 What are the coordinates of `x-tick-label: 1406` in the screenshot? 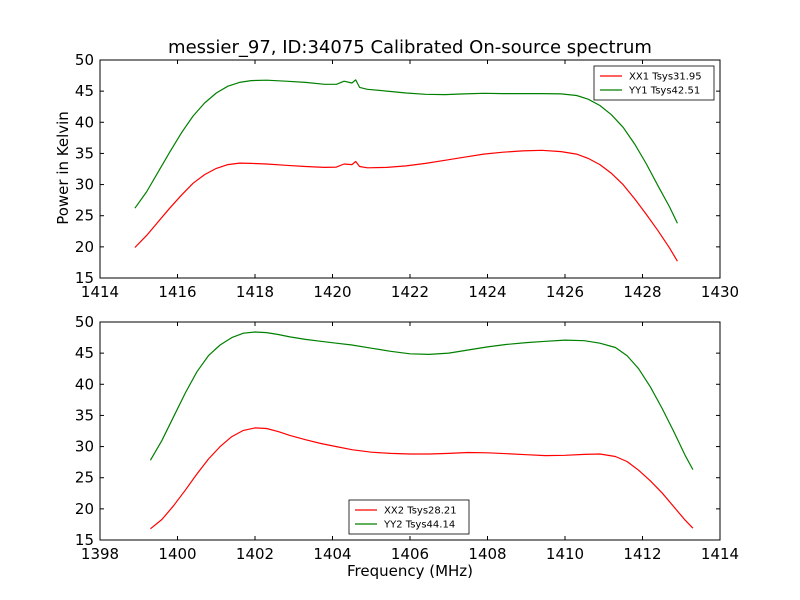 It's located at (410, 554).